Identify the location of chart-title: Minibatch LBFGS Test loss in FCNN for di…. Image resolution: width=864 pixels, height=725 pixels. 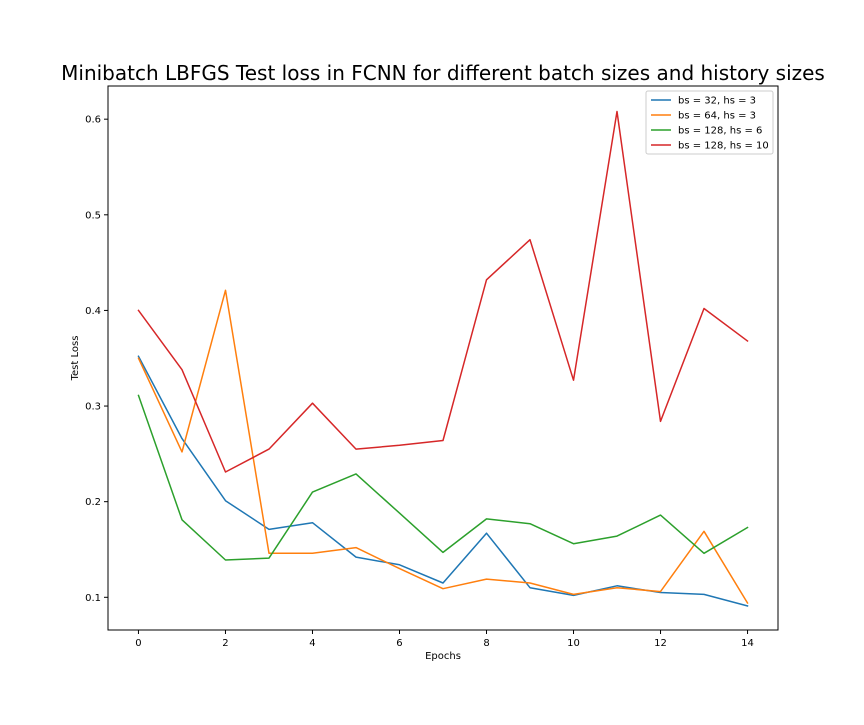
(443, 73).